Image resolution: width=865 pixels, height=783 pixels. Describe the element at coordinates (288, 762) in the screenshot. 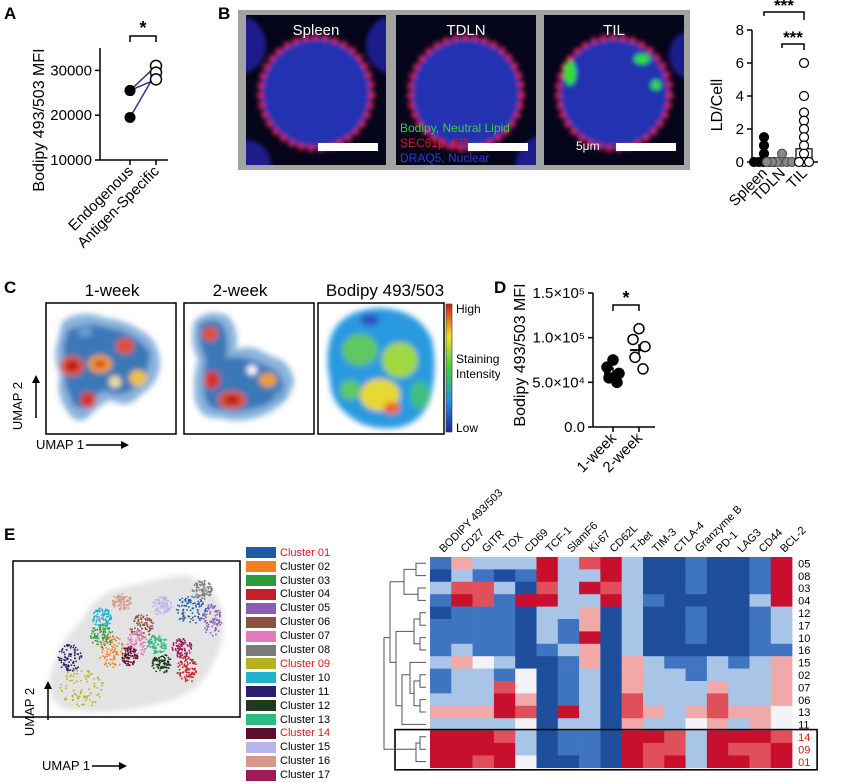

I see `cluster-legend-item: Cluster 16` at that location.